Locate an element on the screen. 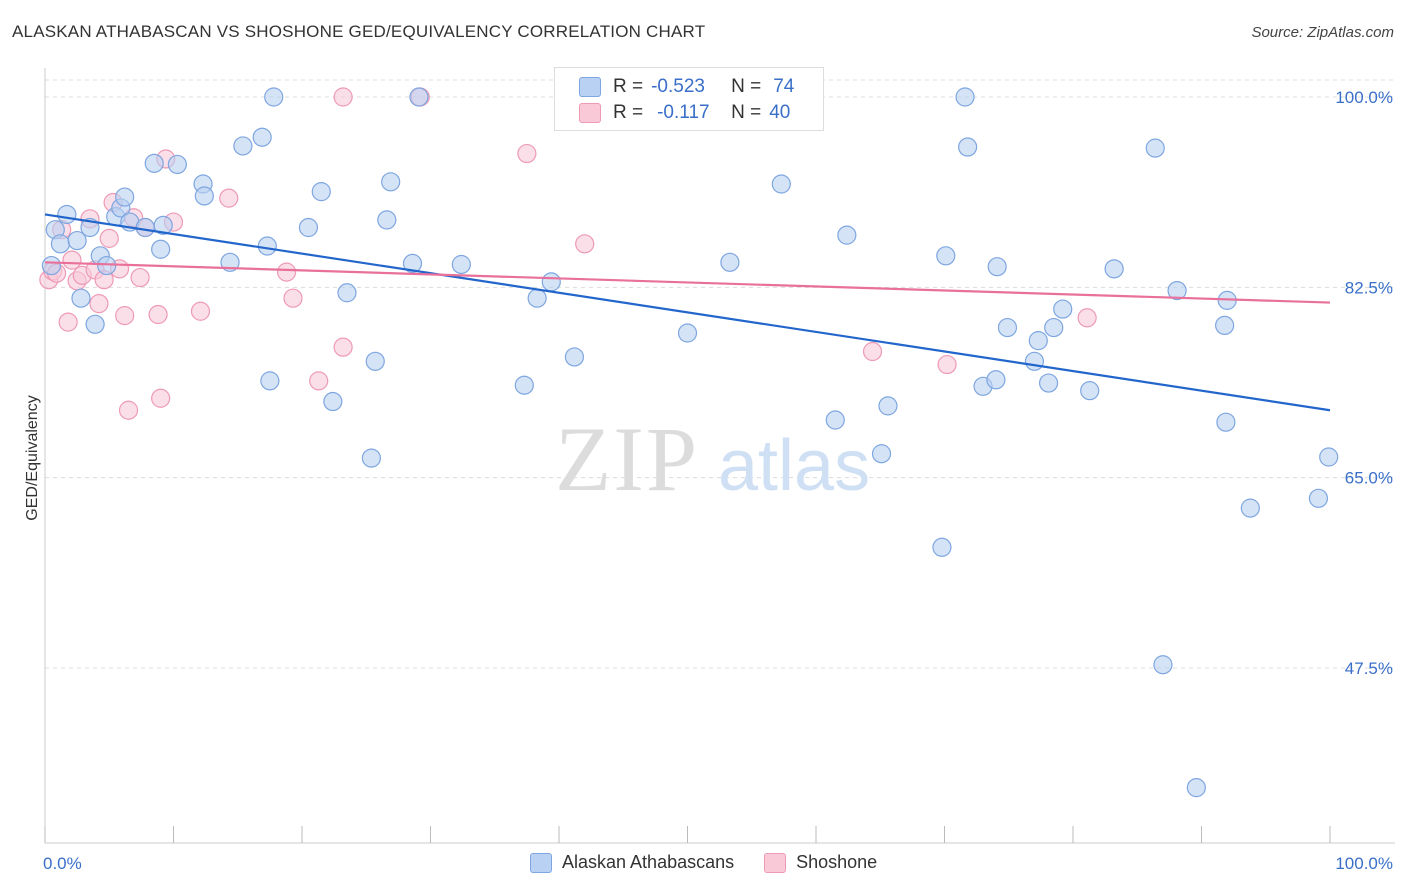  legend-item-shoshone: Shoshone is located at coordinates (820, 862).